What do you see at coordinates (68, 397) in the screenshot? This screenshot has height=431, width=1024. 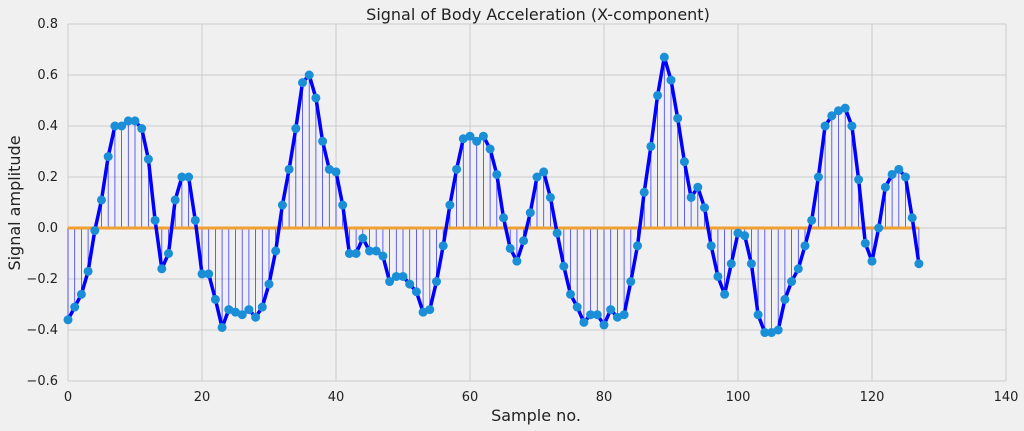 I see `x-tick-label: 0` at bounding box center [68, 397].